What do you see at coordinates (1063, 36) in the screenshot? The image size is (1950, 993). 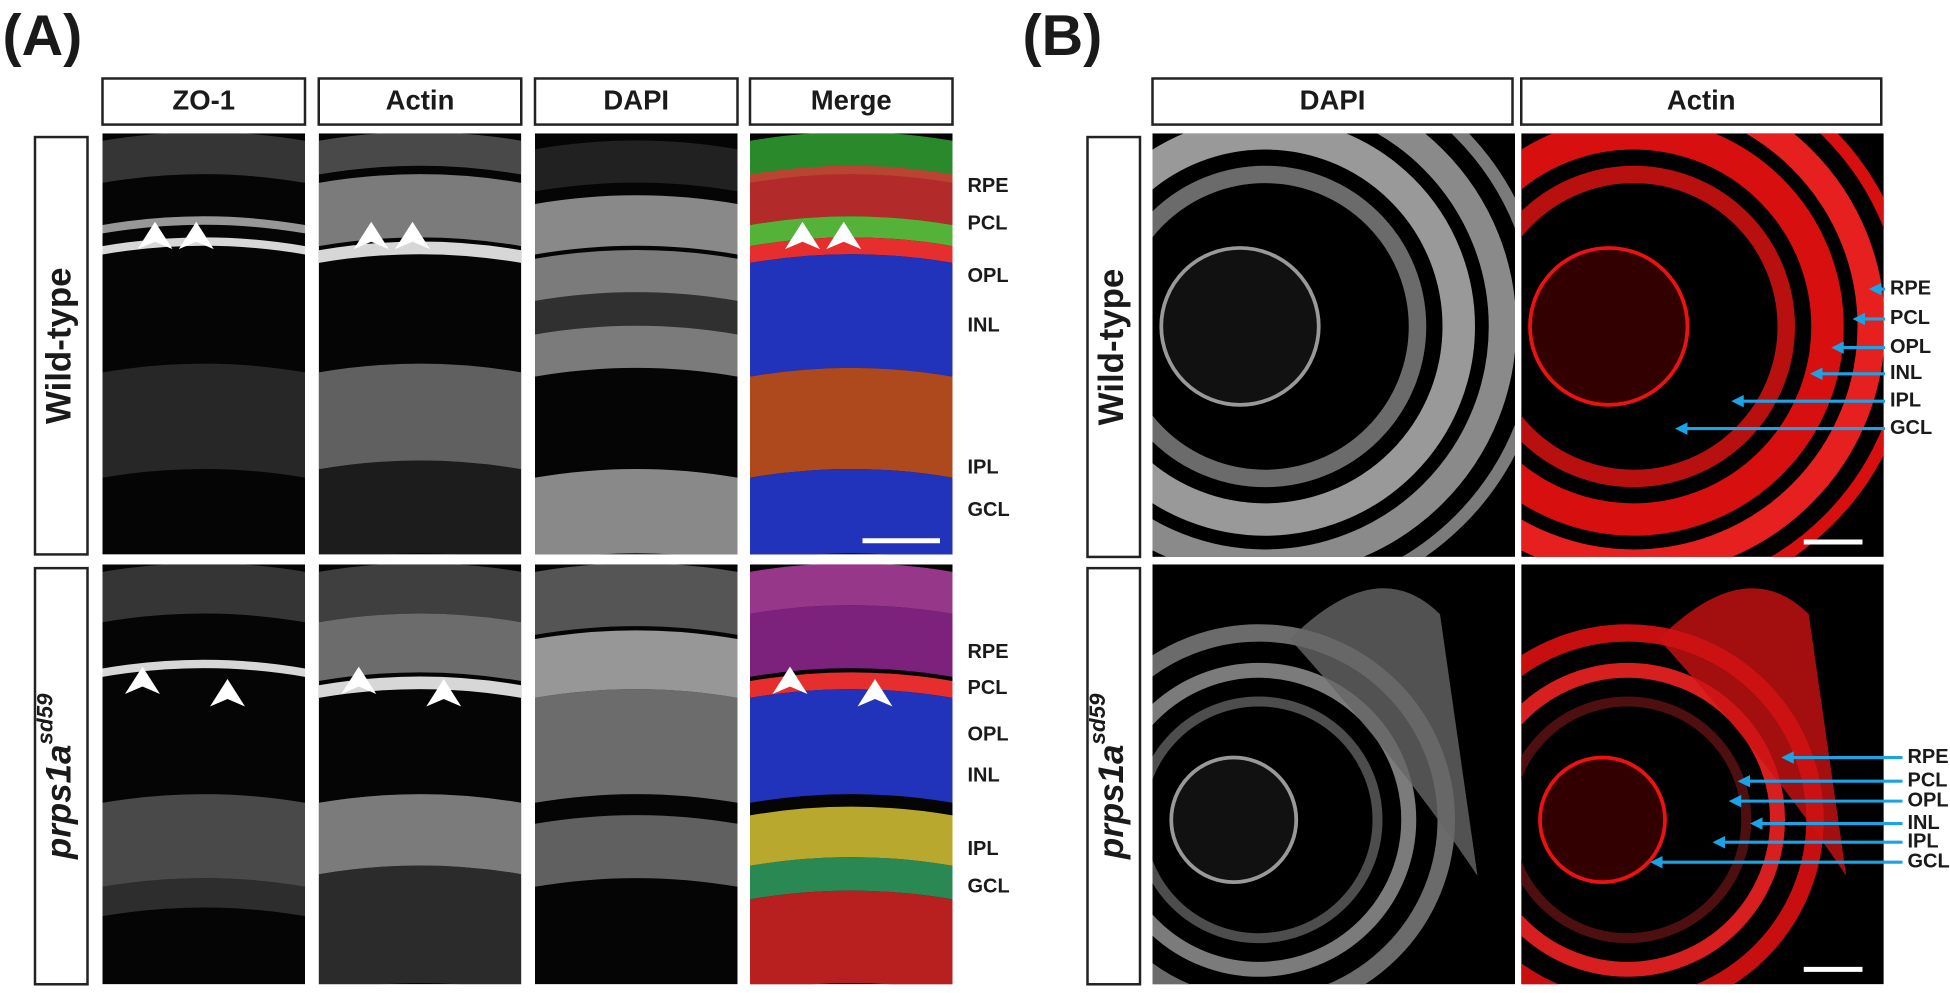 I see `panel-label: (B)` at bounding box center [1063, 36].